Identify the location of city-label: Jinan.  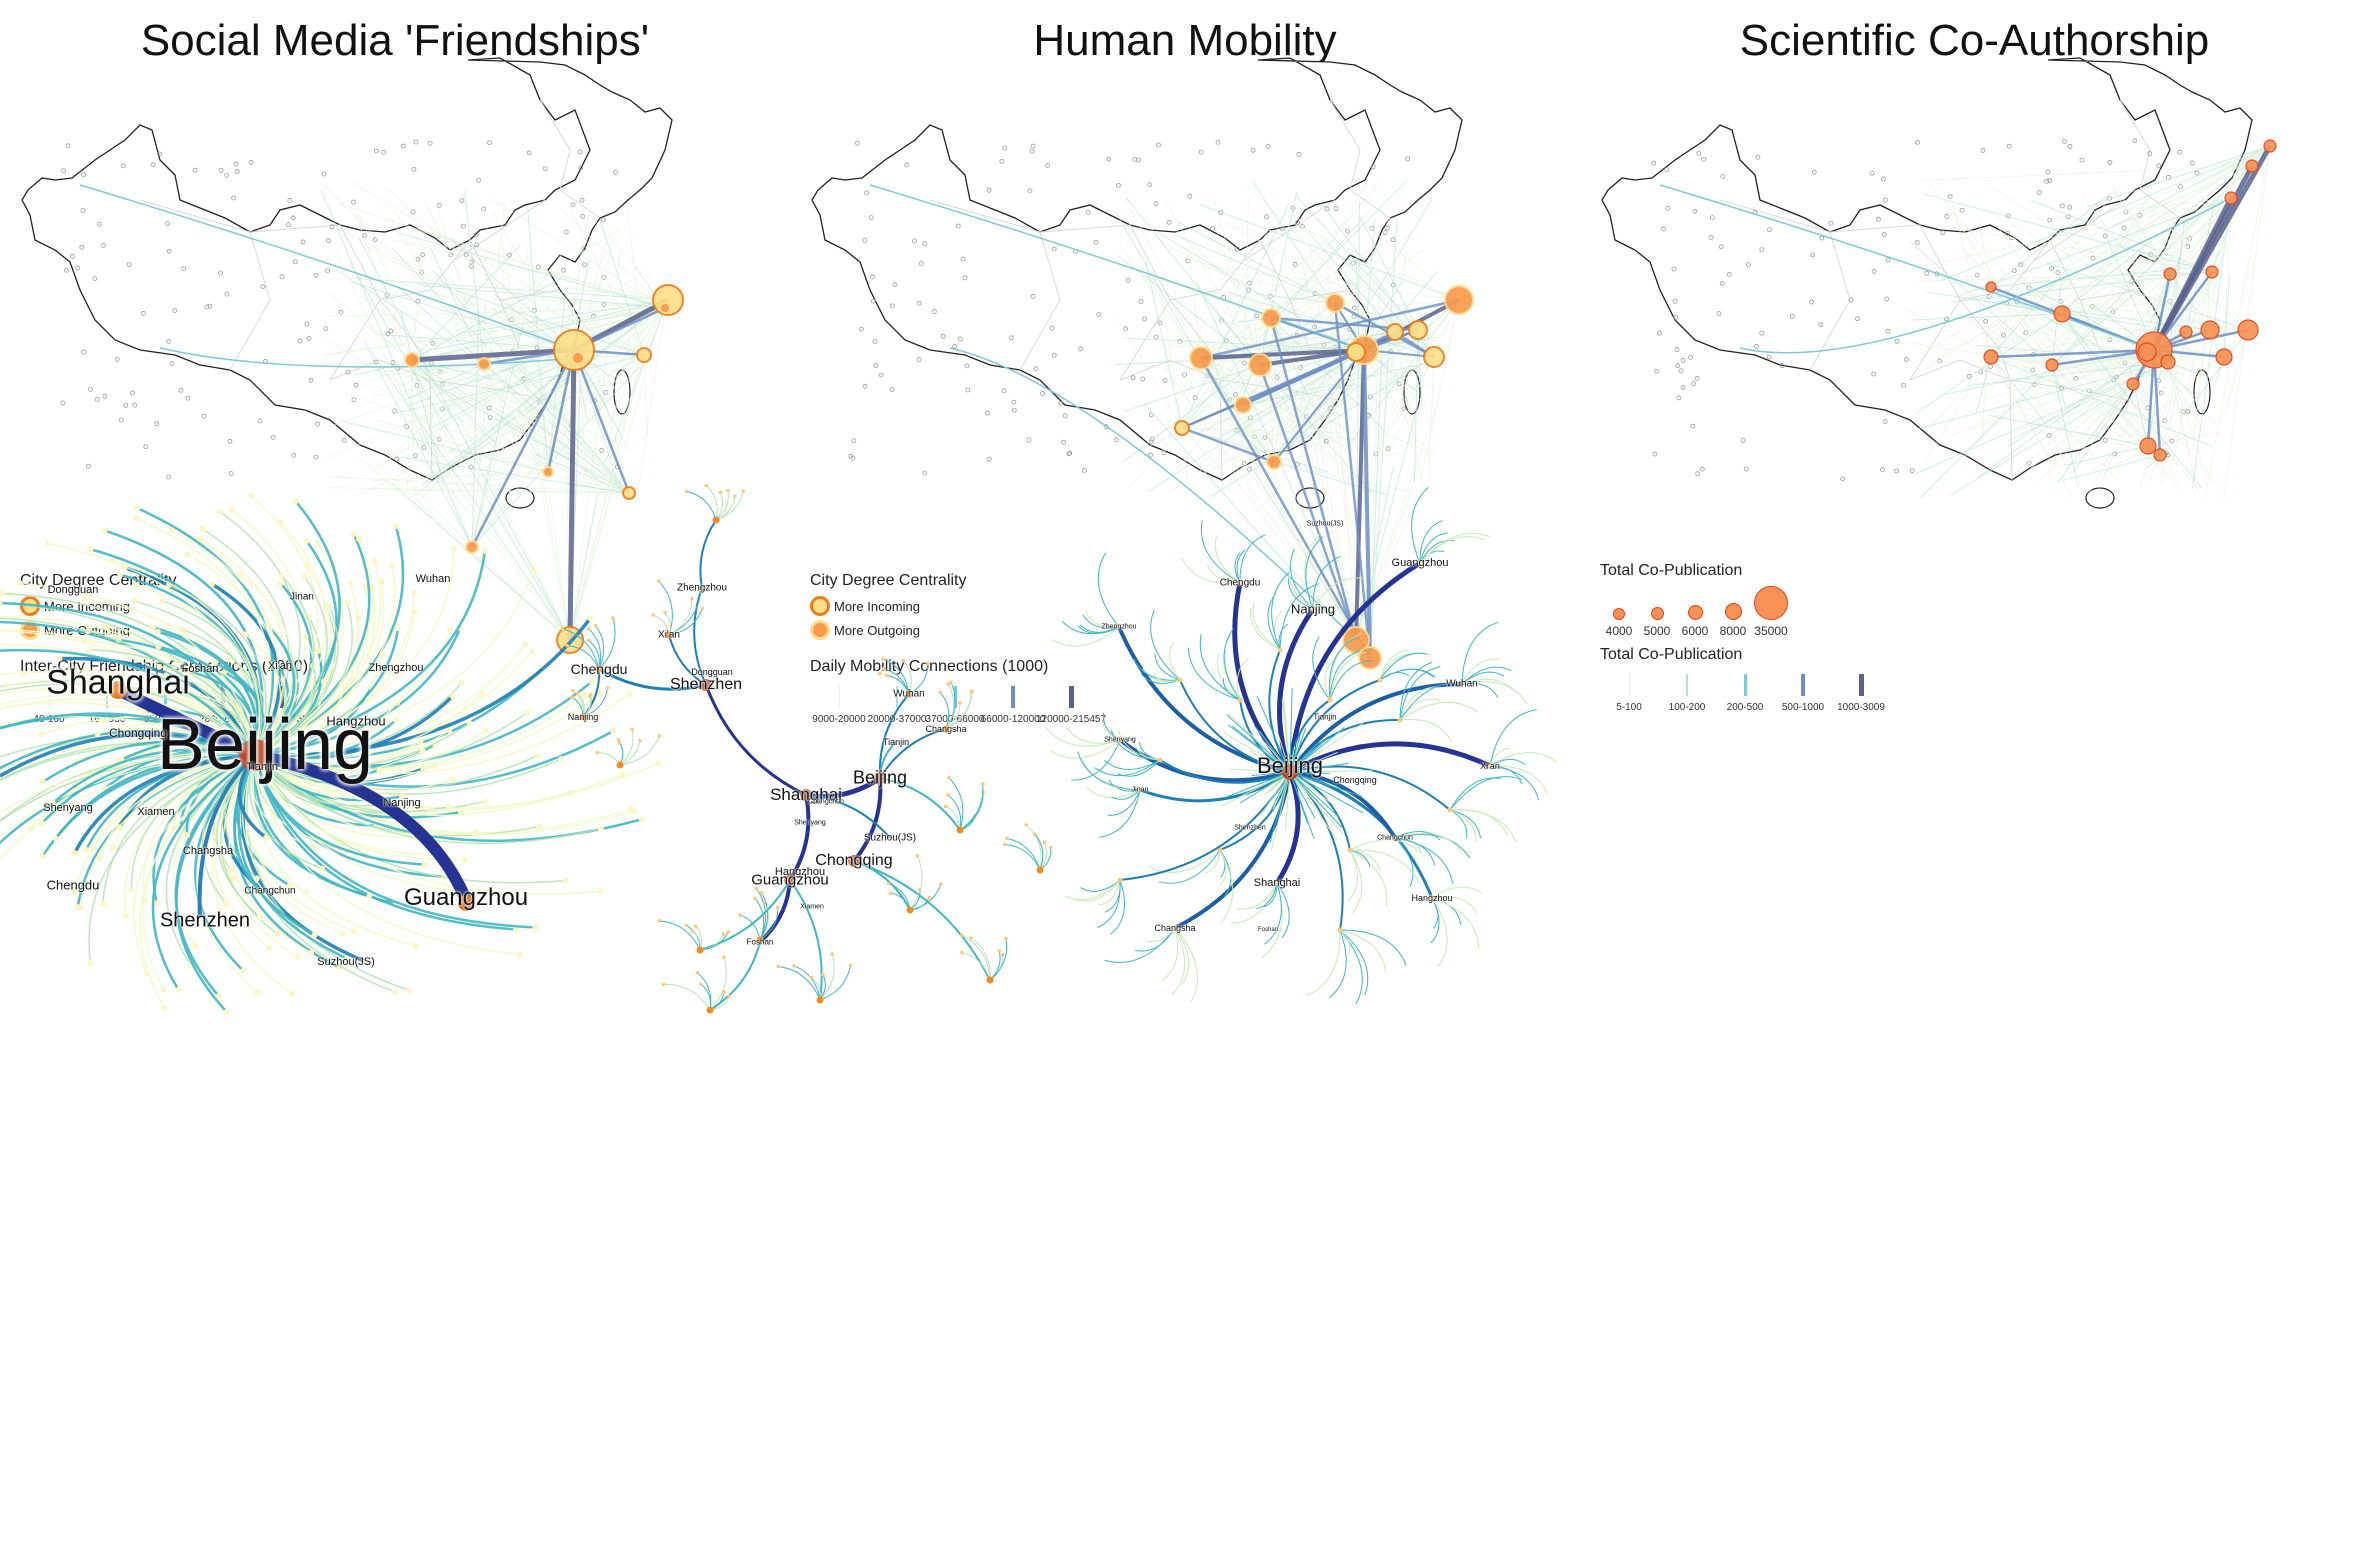
(1140, 790).